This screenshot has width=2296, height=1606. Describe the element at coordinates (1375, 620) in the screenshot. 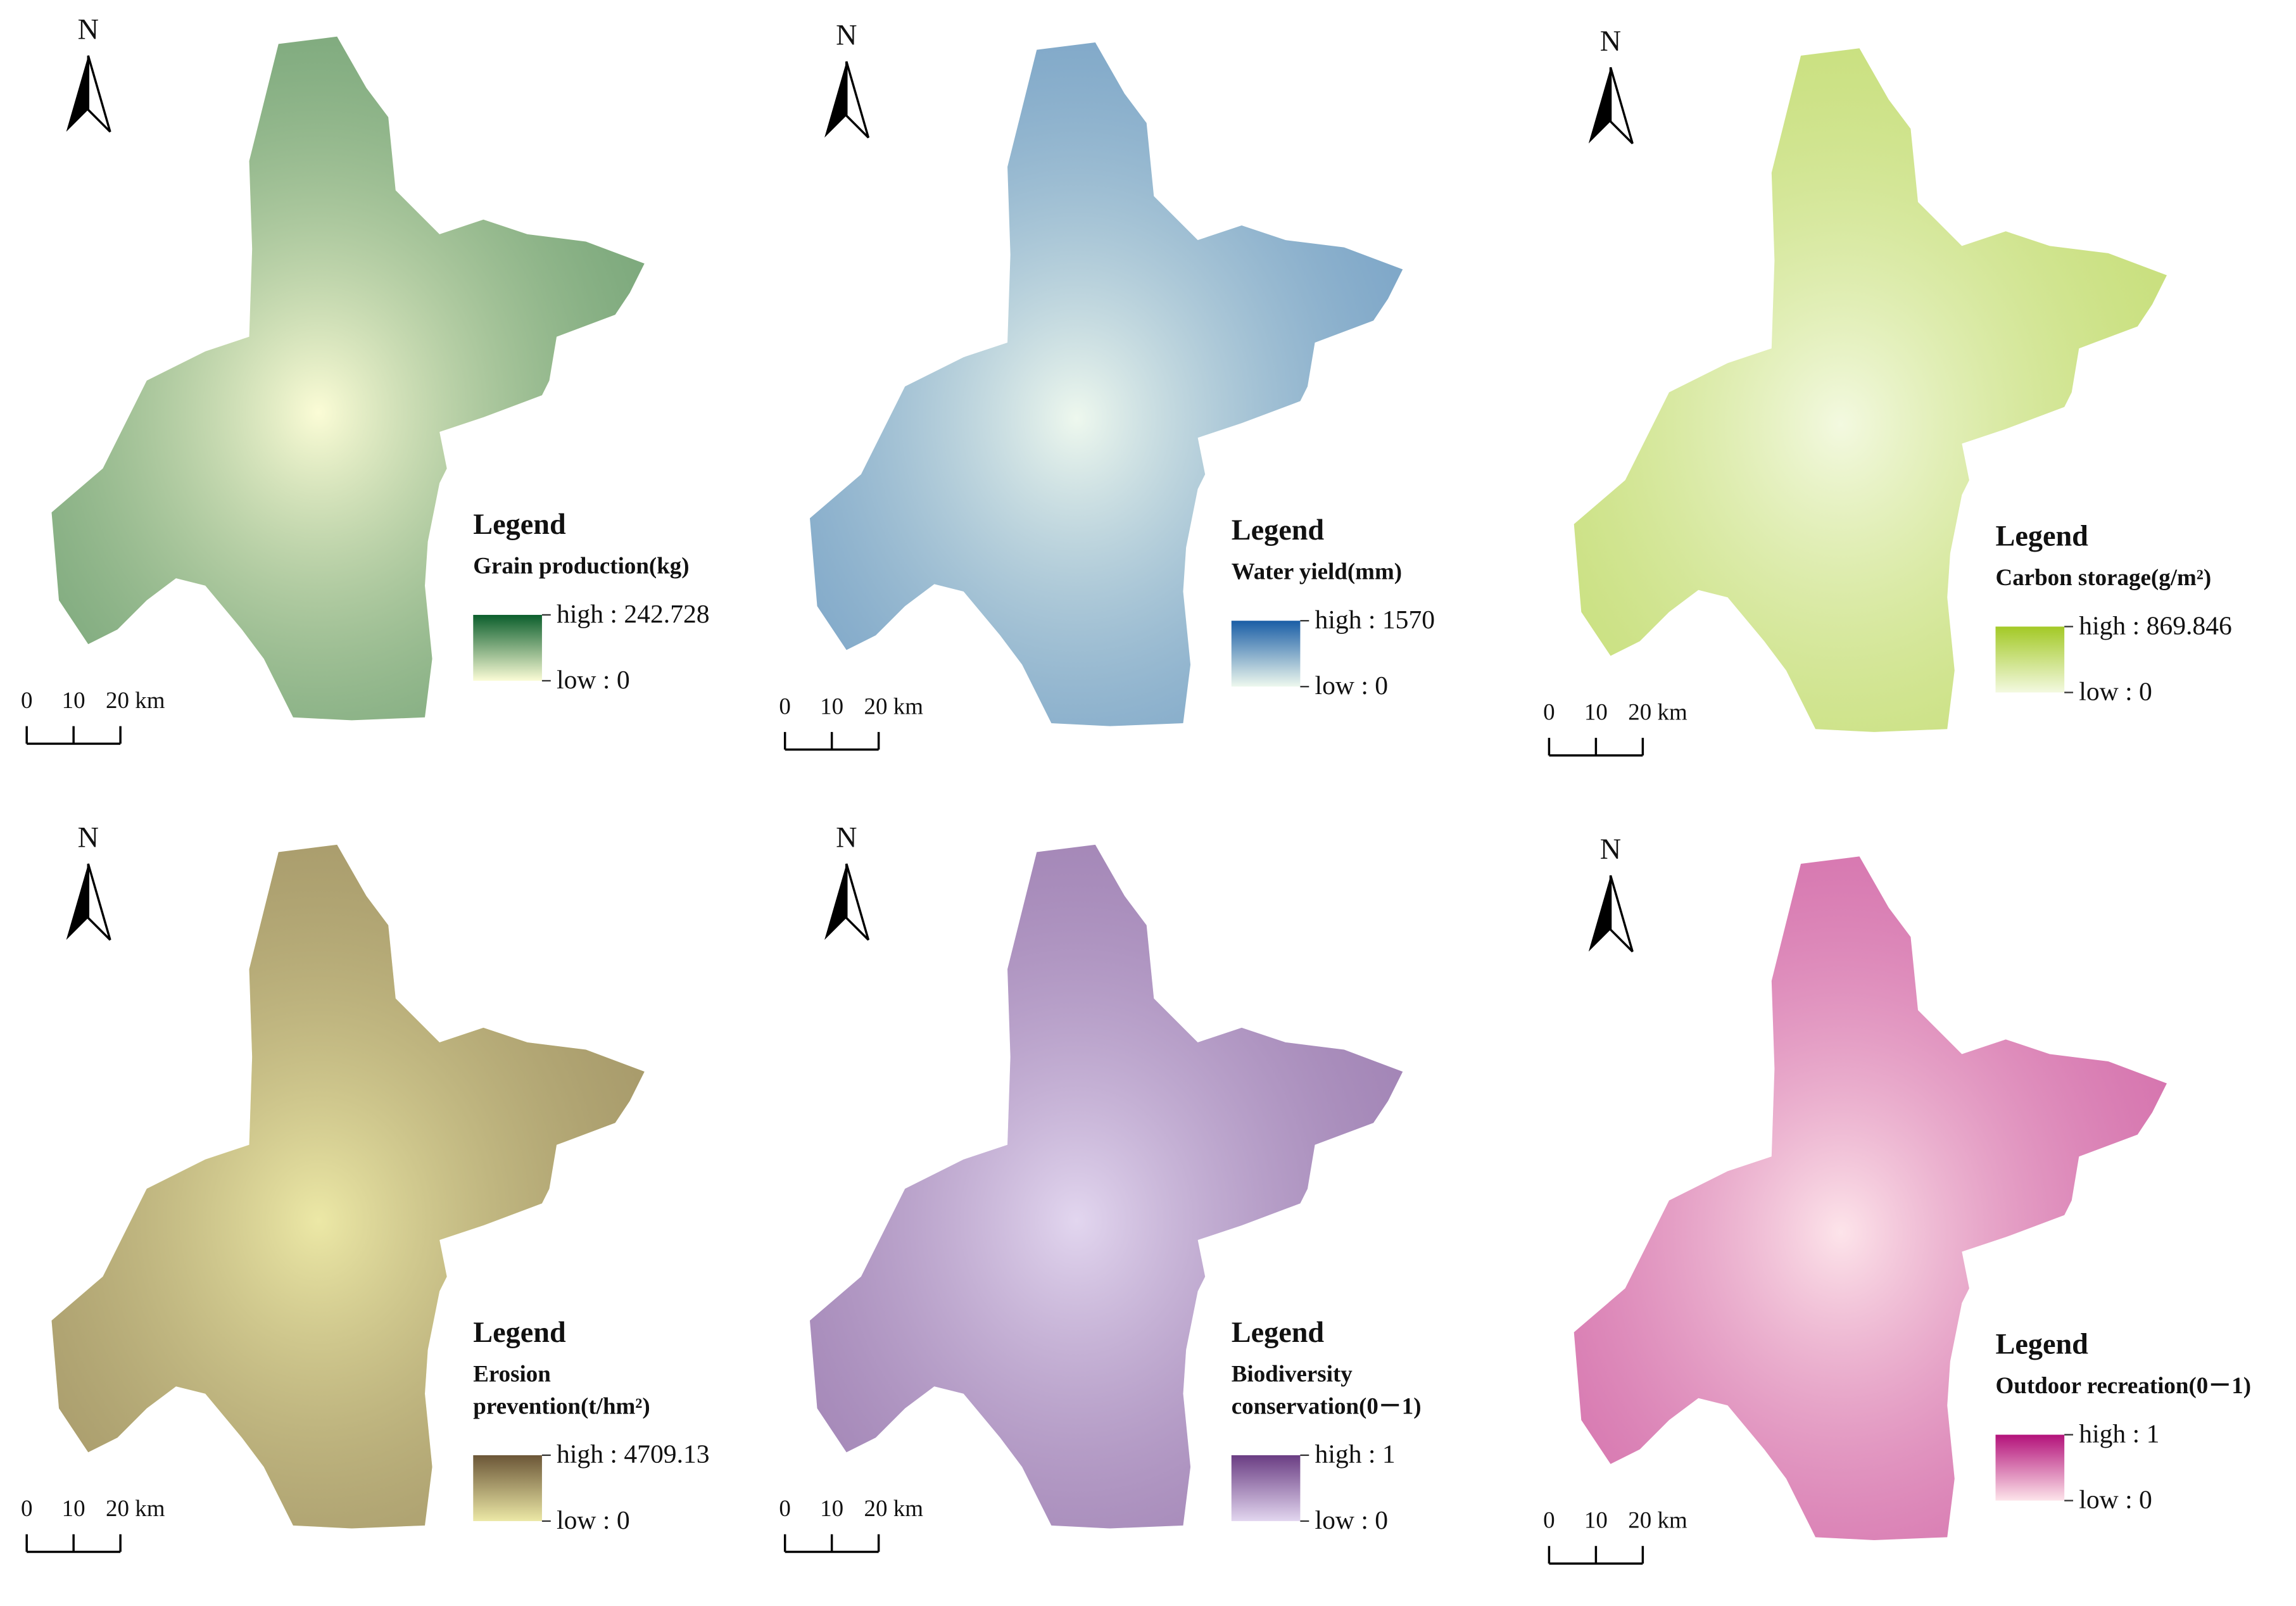

I see `legend-high: high : 1570` at that location.